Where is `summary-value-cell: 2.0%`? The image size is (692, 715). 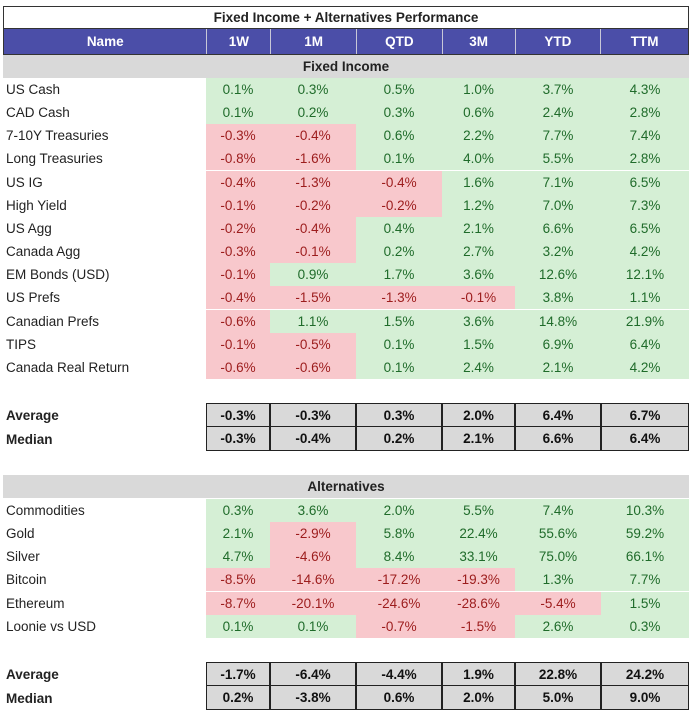
summary-value-cell: 2.0% is located at coordinates (478, 698).